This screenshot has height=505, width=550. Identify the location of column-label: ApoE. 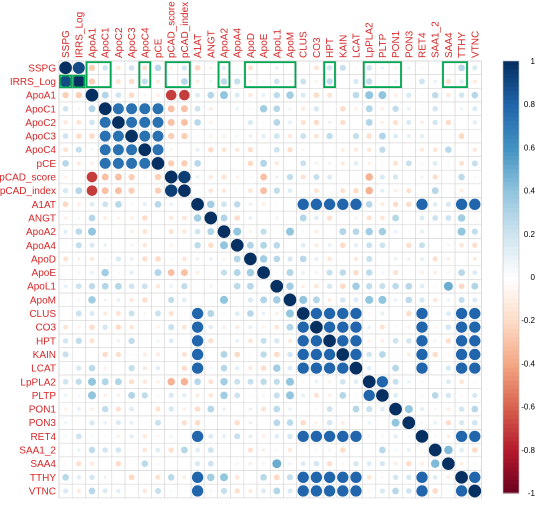
(264, 45).